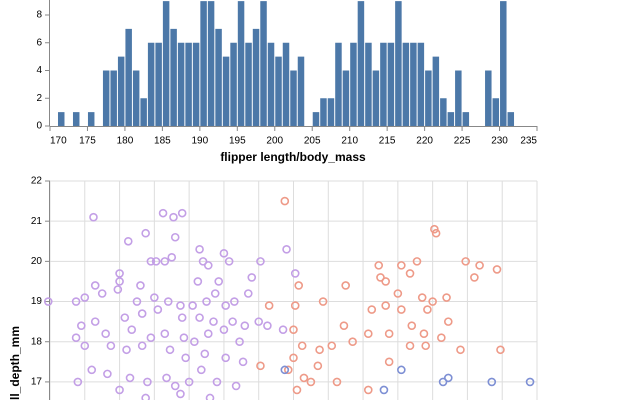 Image resolution: width=640 pixels, height=400 pixels. I want to click on y-tick-label: 19, so click(37, 301).